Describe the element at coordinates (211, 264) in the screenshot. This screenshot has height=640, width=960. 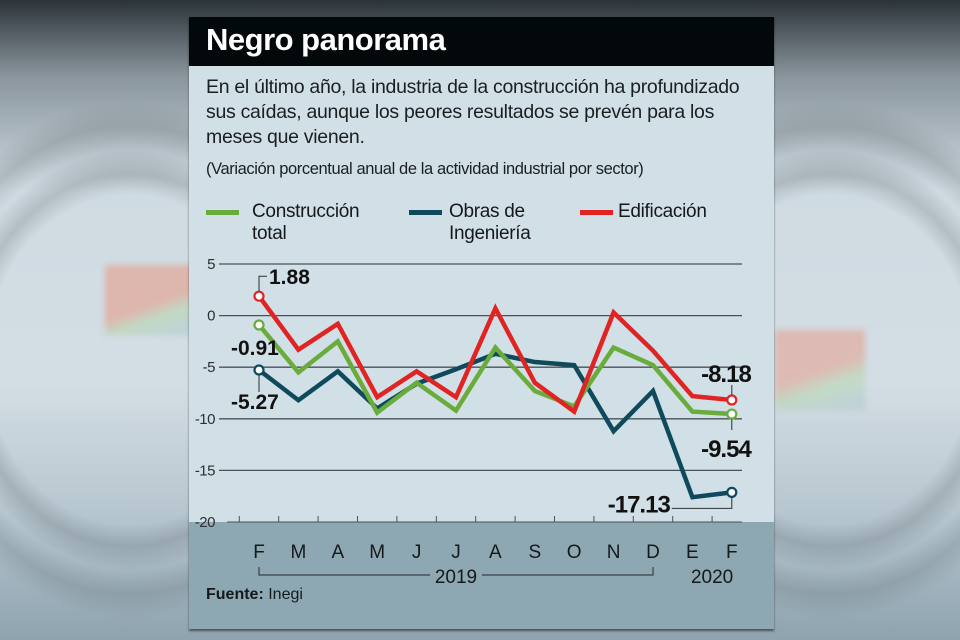
I see `y-tick-label: 5` at that location.